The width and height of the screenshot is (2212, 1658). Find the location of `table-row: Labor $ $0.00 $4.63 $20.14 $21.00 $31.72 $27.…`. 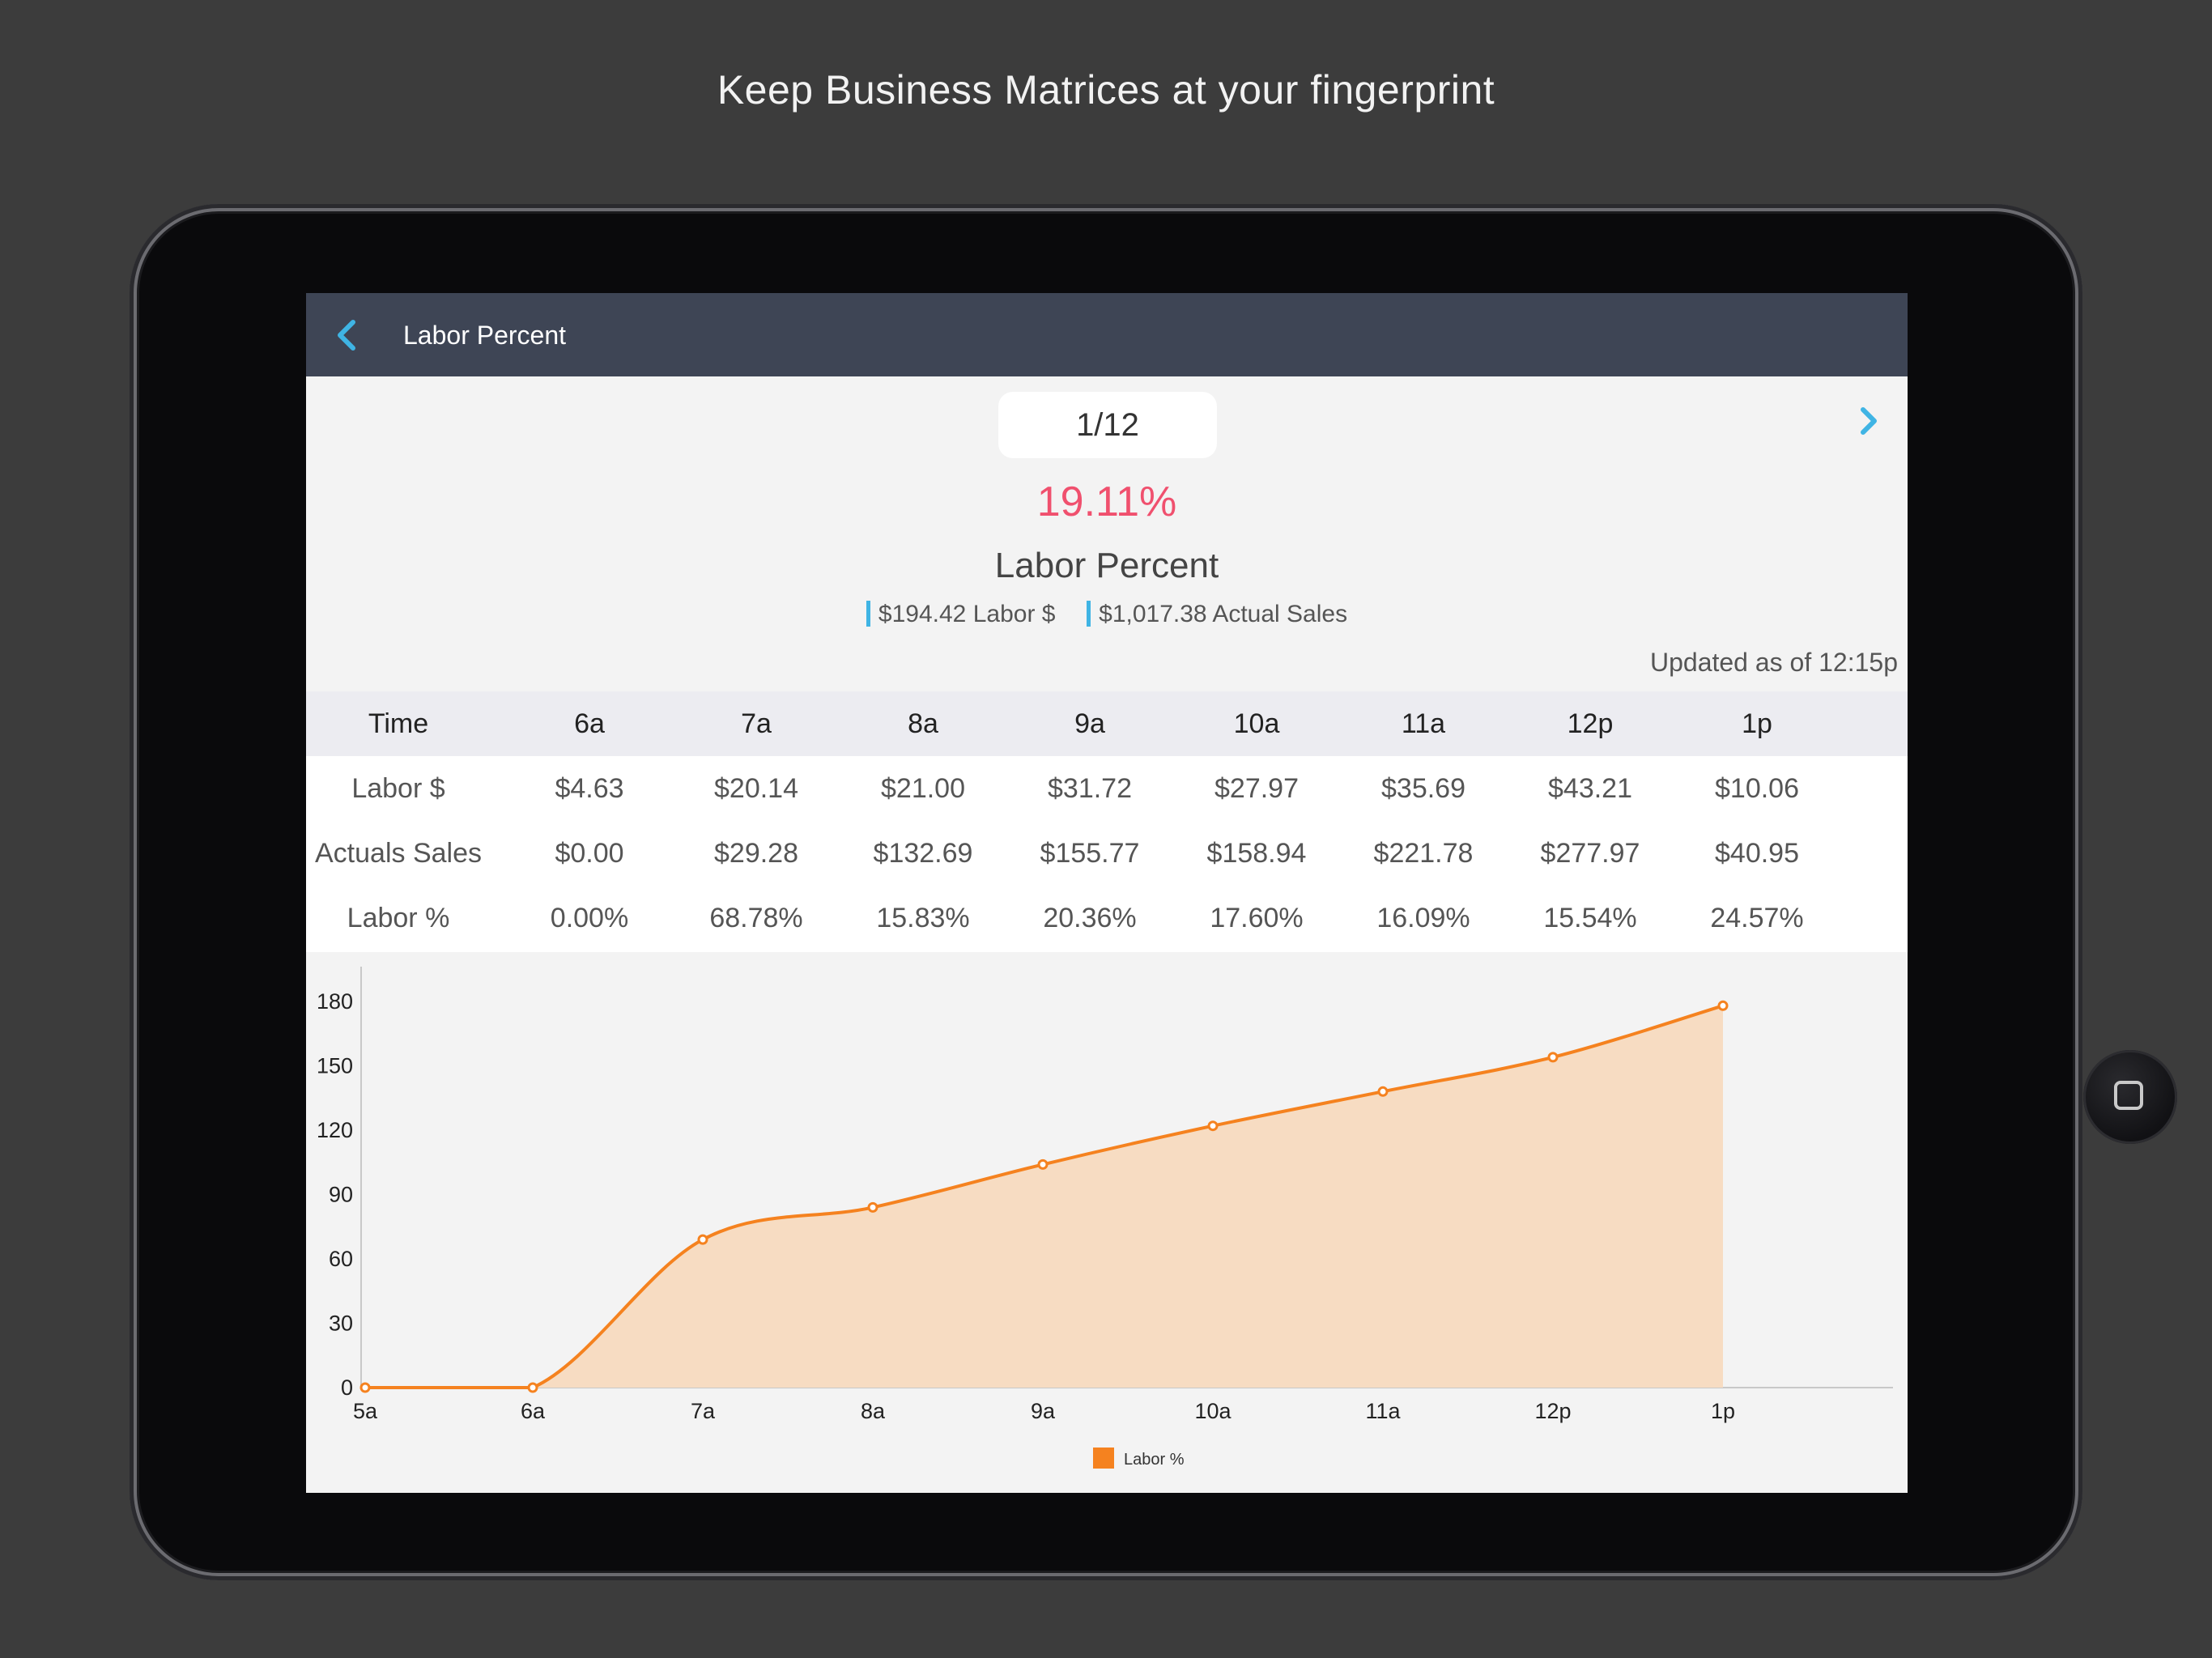

table-row: Labor $ $0.00 $4.63 $20.14 $21.00 $31.72 $27.… is located at coordinates (1107, 788).